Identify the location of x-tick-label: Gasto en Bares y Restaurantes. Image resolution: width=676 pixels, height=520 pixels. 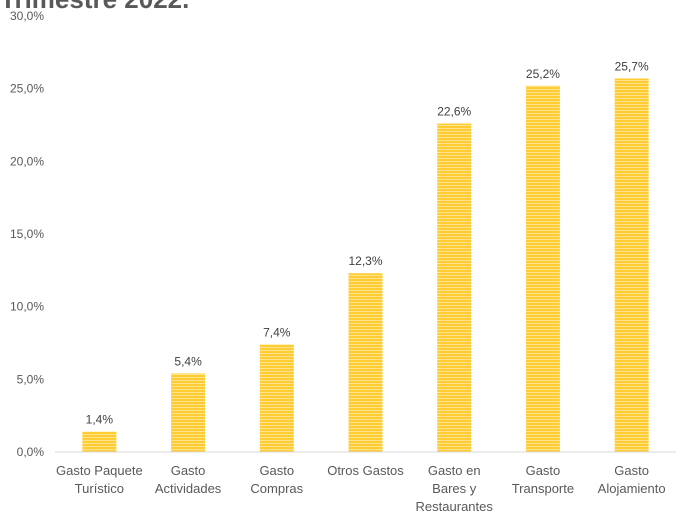
(455, 488).